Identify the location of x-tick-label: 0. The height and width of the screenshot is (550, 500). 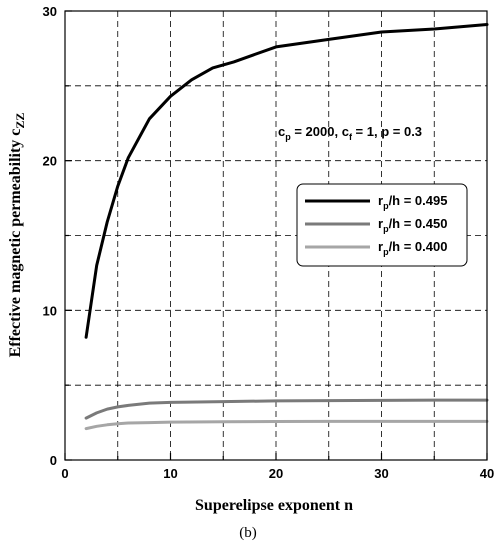
(64, 473).